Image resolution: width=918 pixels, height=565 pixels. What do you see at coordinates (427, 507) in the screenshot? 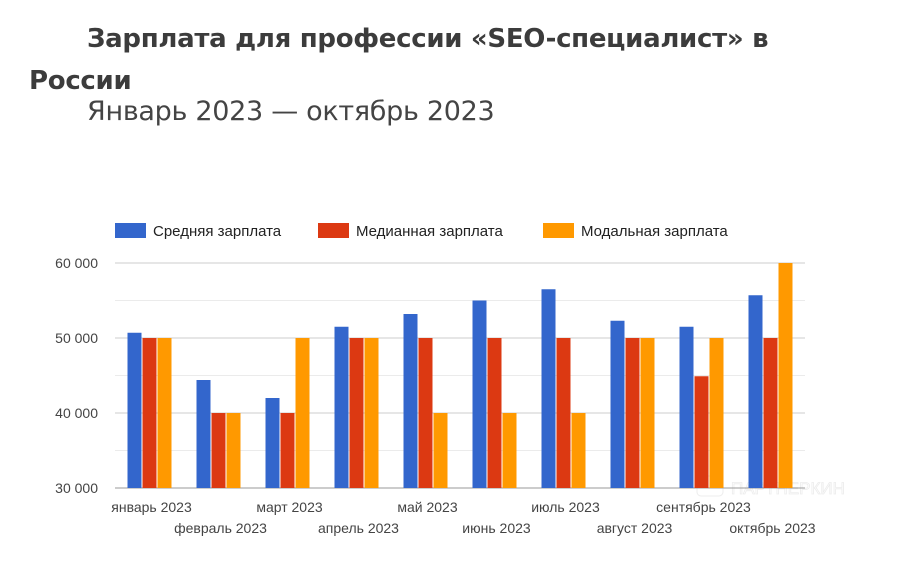
I see `x-tick-label: май 2023` at bounding box center [427, 507].